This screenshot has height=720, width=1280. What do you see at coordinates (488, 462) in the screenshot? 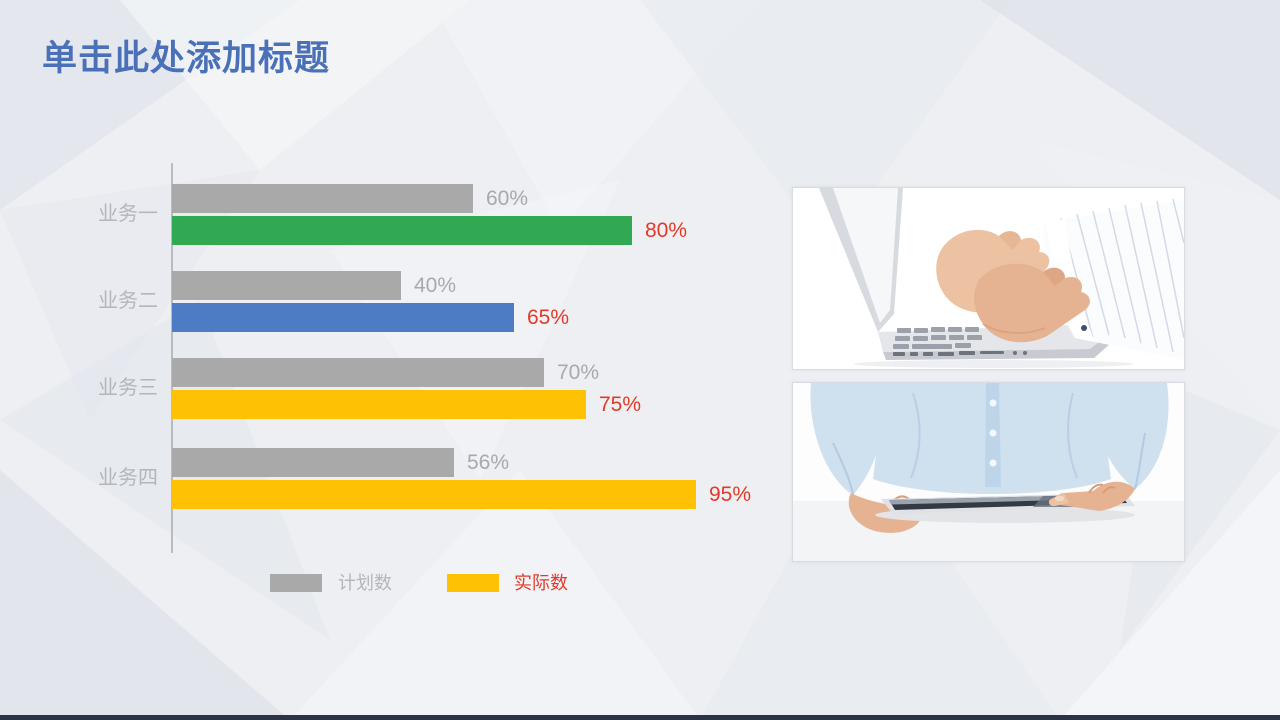
I see `value-label-planned: 56%` at bounding box center [488, 462].